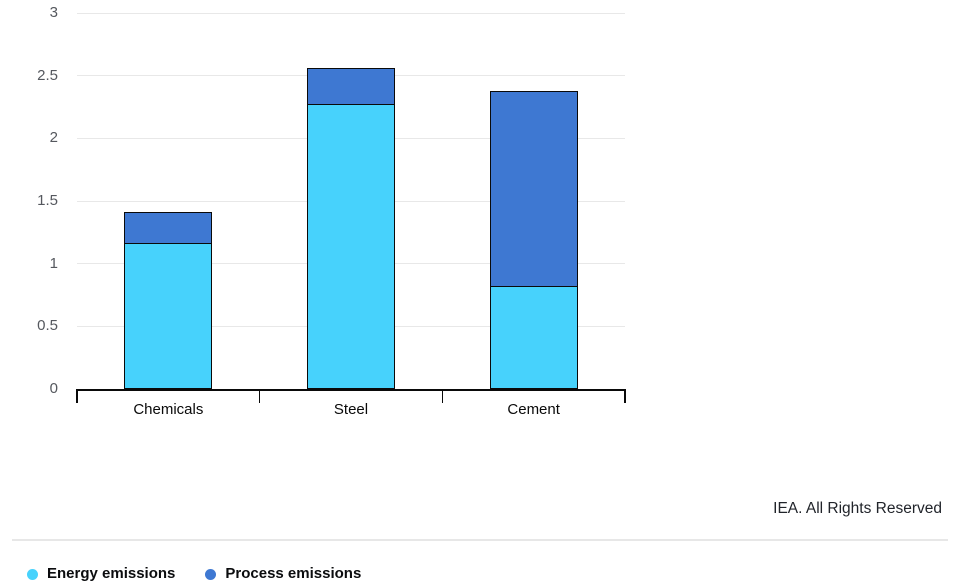  I want to click on bar-steel, so click(351, 228).